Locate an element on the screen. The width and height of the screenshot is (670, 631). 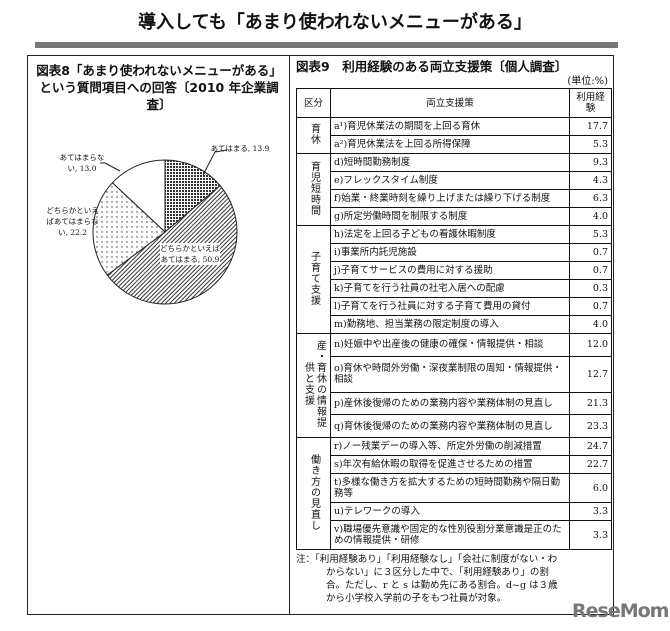
pie-label-atehamaranai: あてはまらない, 13.0 is located at coordinates (82, 163).